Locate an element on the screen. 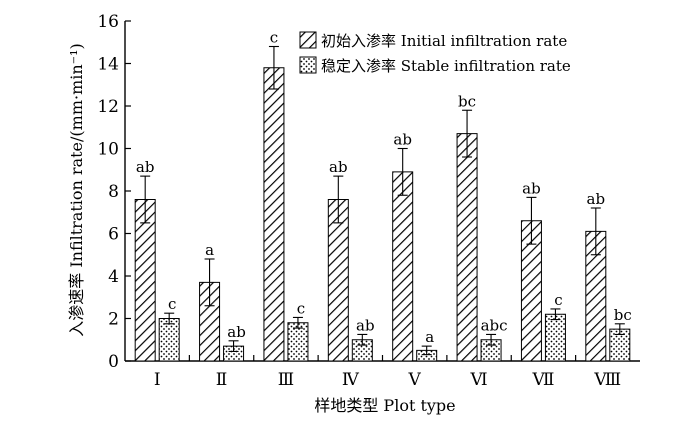 Image resolution: width=700 pixels, height=421 pixels. legend-label-stable: 稳定入渗率 Stable infiltration rate is located at coordinates (446, 66).